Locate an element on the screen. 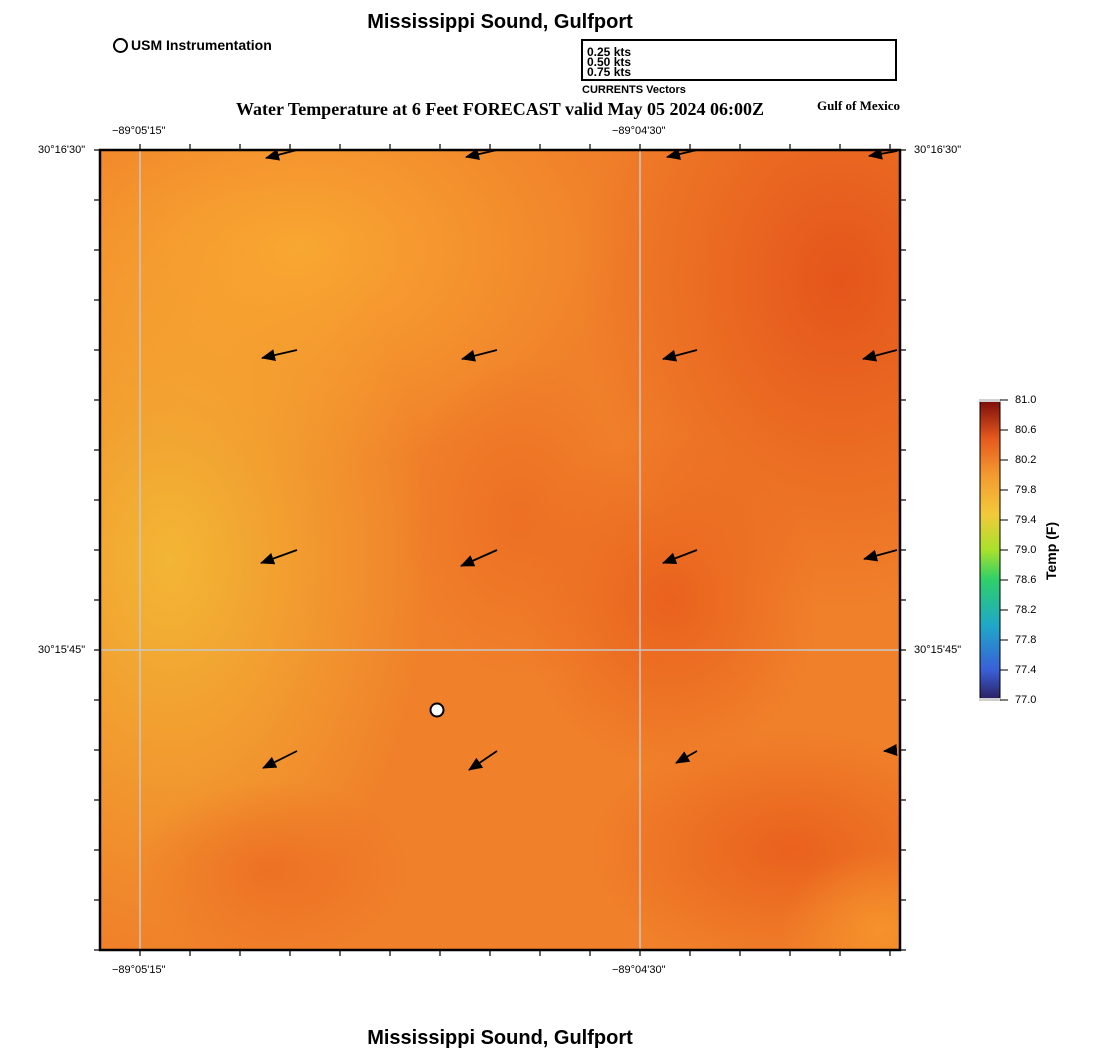 This screenshot has width=1100, height=1050. lon-label-top: −89°04'30" is located at coordinates (639, 131).